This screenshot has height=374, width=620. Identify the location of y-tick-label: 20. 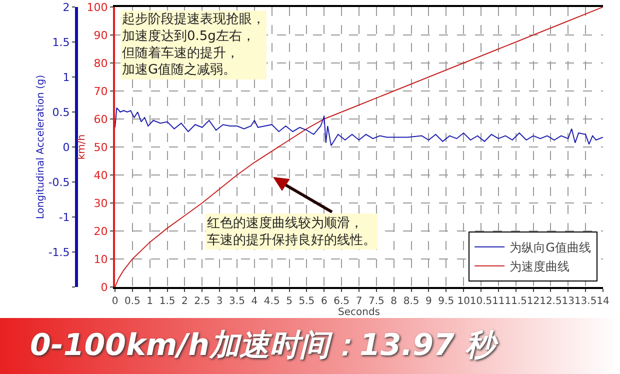
(101, 231).